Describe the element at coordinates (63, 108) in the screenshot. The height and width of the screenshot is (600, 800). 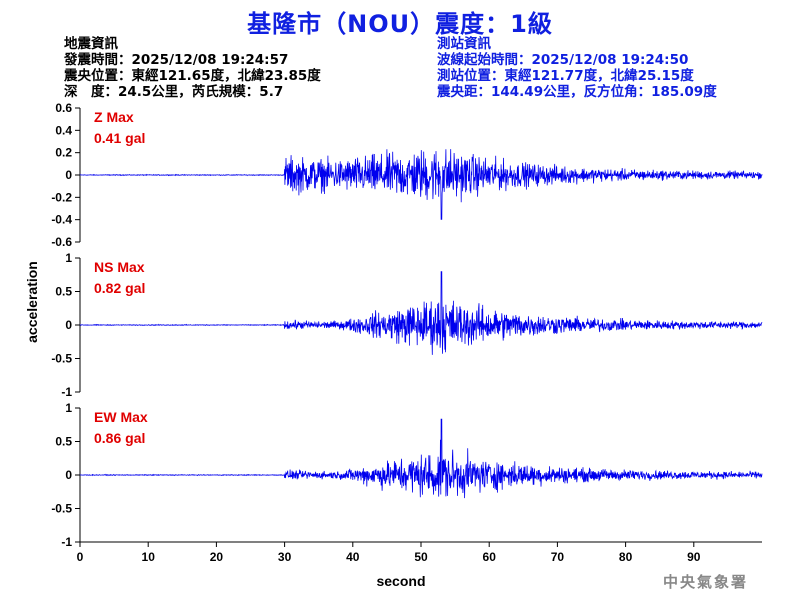
I see `y-tick-label: 0.6` at that location.